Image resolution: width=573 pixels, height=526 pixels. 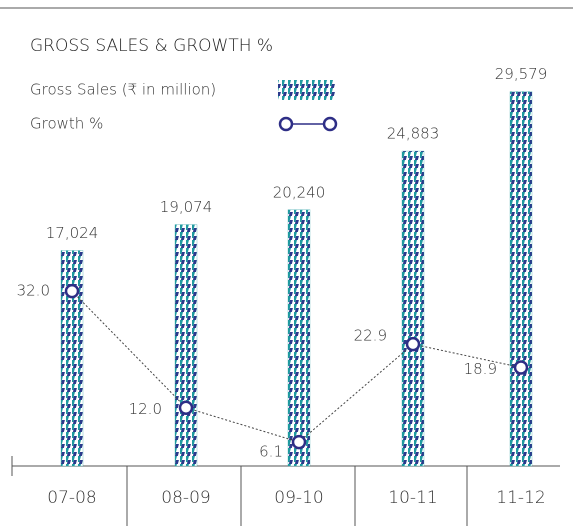 I want to click on bar-value-label: 20,240, so click(x=299, y=192).